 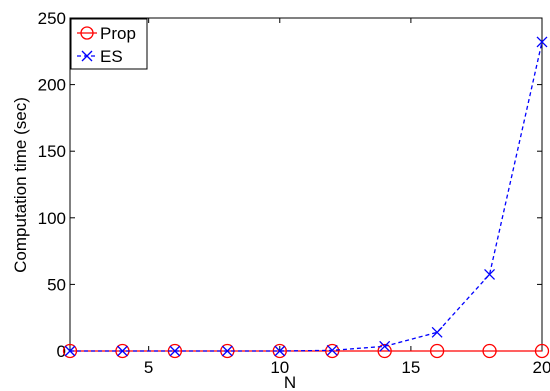 I want to click on legend: Prop ES, so click(x=109, y=44).